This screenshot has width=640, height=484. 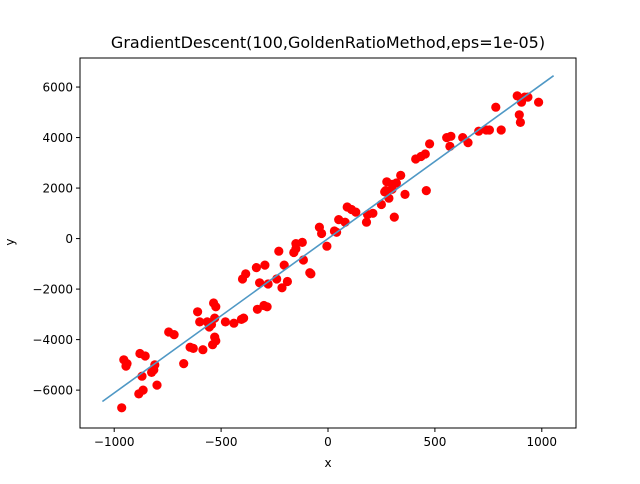 What do you see at coordinates (434, 442) in the screenshot?
I see `x-tick-label: 500` at bounding box center [434, 442].